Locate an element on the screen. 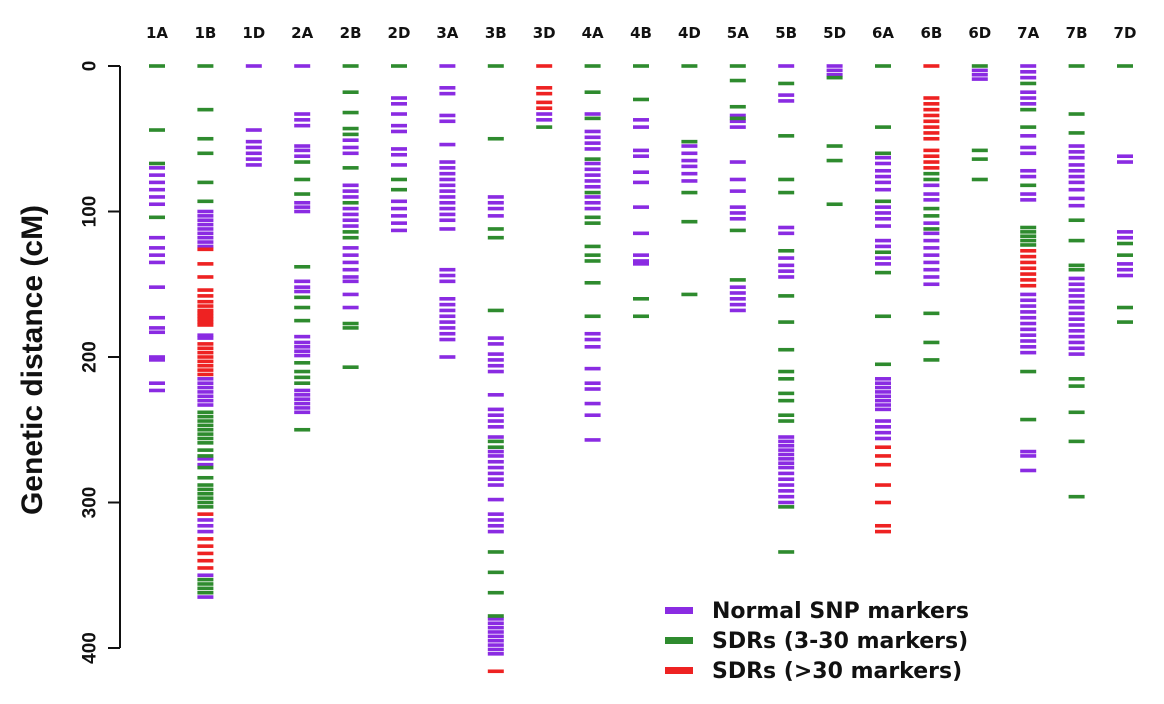 The width and height of the screenshot is (1164, 704). y-axis: 0 100 200 300 400 is located at coordinates (100, 362).